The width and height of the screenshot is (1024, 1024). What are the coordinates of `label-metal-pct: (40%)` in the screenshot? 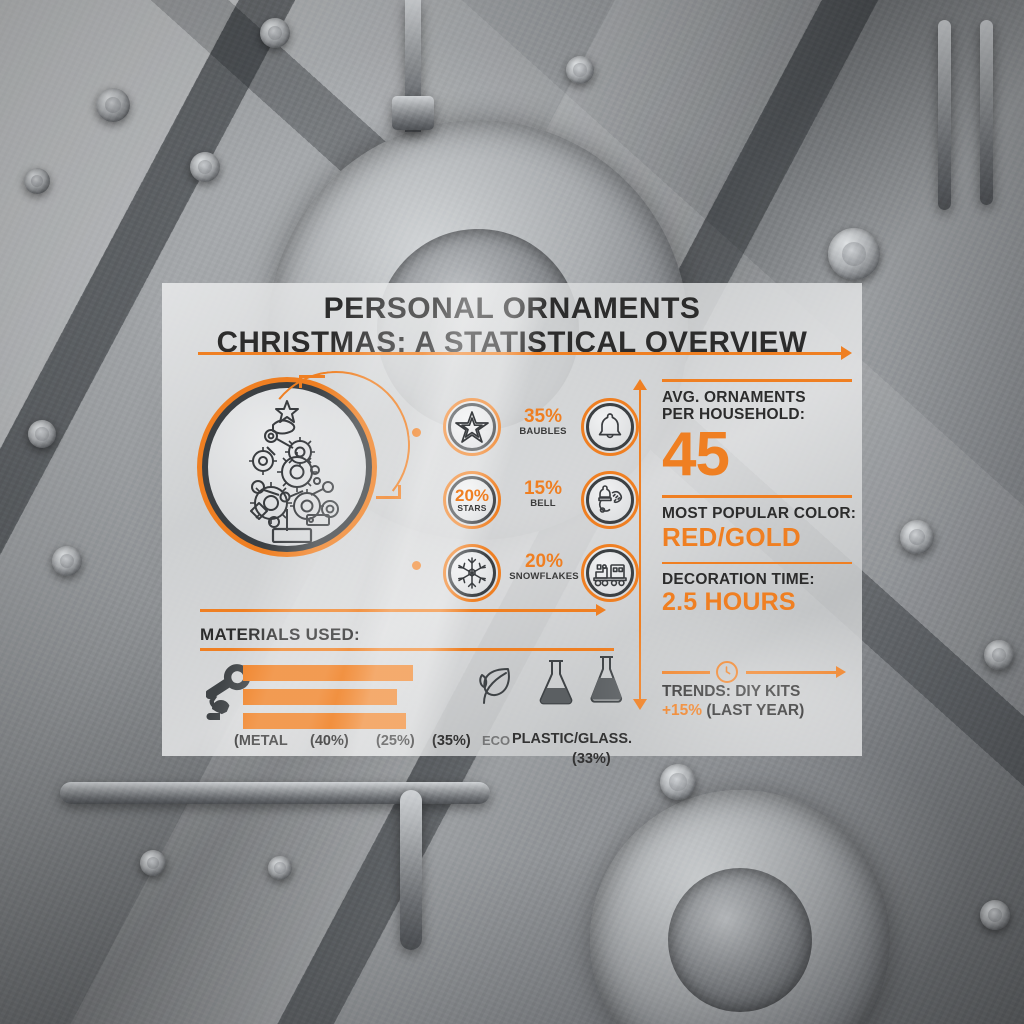 It's located at (329, 741).